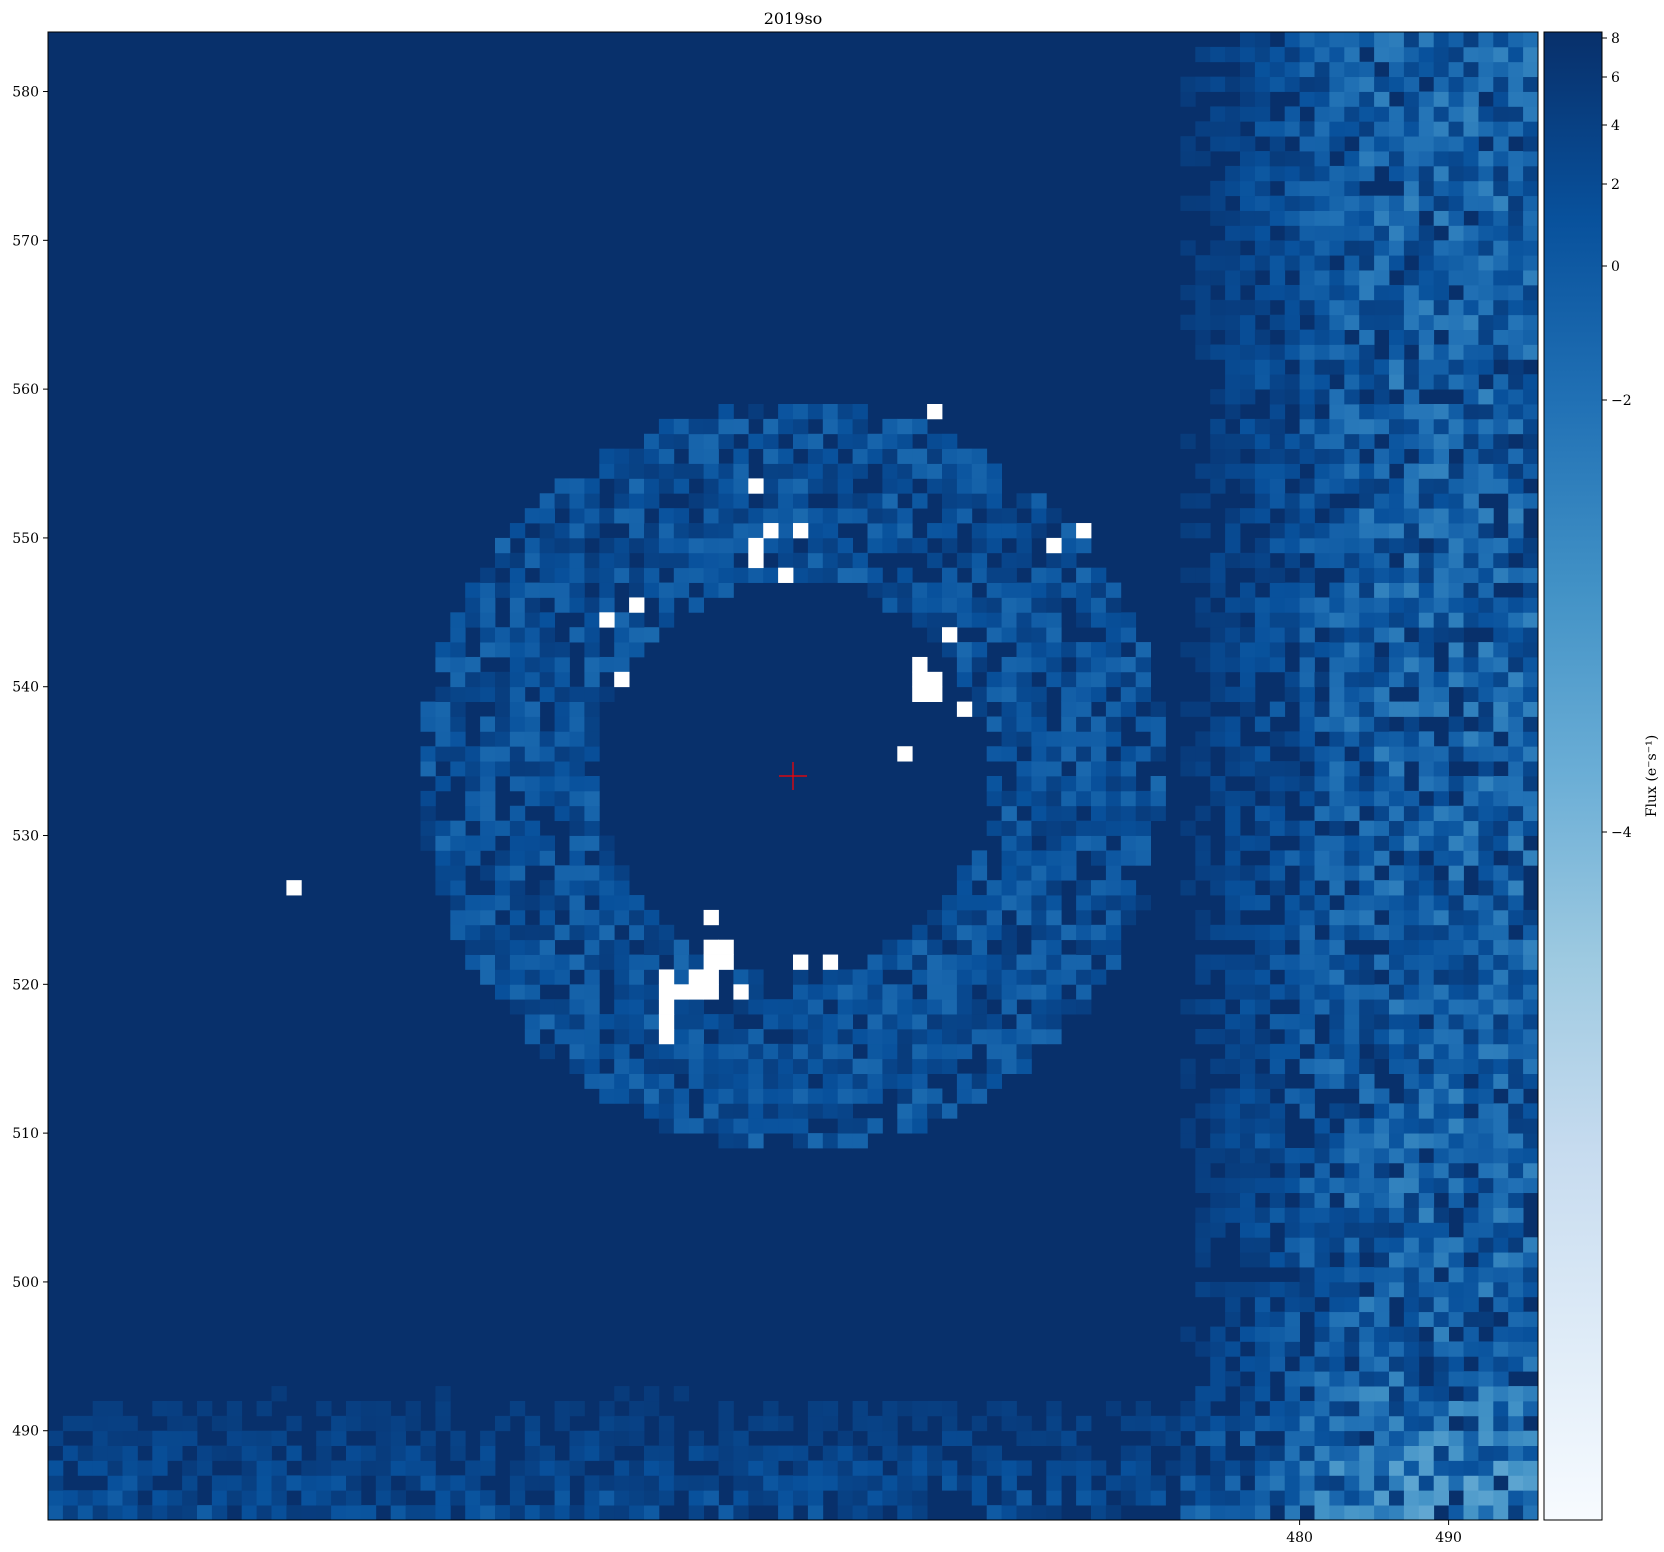  What do you see at coordinates (25, 241) in the screenshot?
I see `y-tick-label: 570` at bounding box center [25, 241].